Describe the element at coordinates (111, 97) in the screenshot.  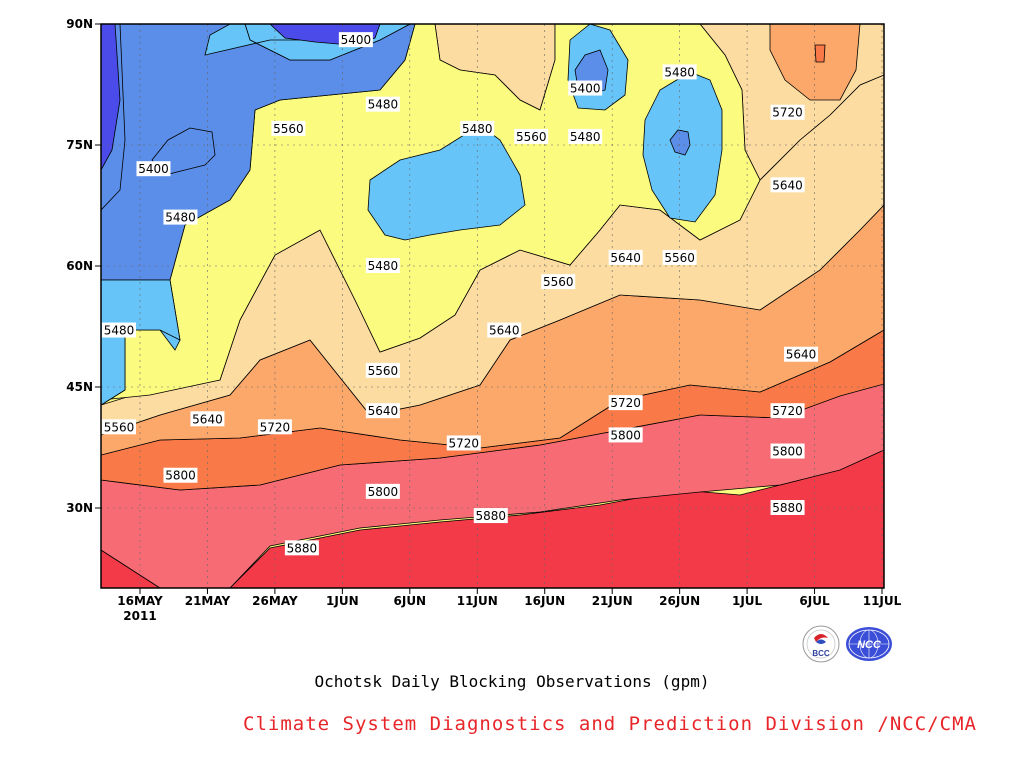
I see `contour-band-lt5320` at that location.